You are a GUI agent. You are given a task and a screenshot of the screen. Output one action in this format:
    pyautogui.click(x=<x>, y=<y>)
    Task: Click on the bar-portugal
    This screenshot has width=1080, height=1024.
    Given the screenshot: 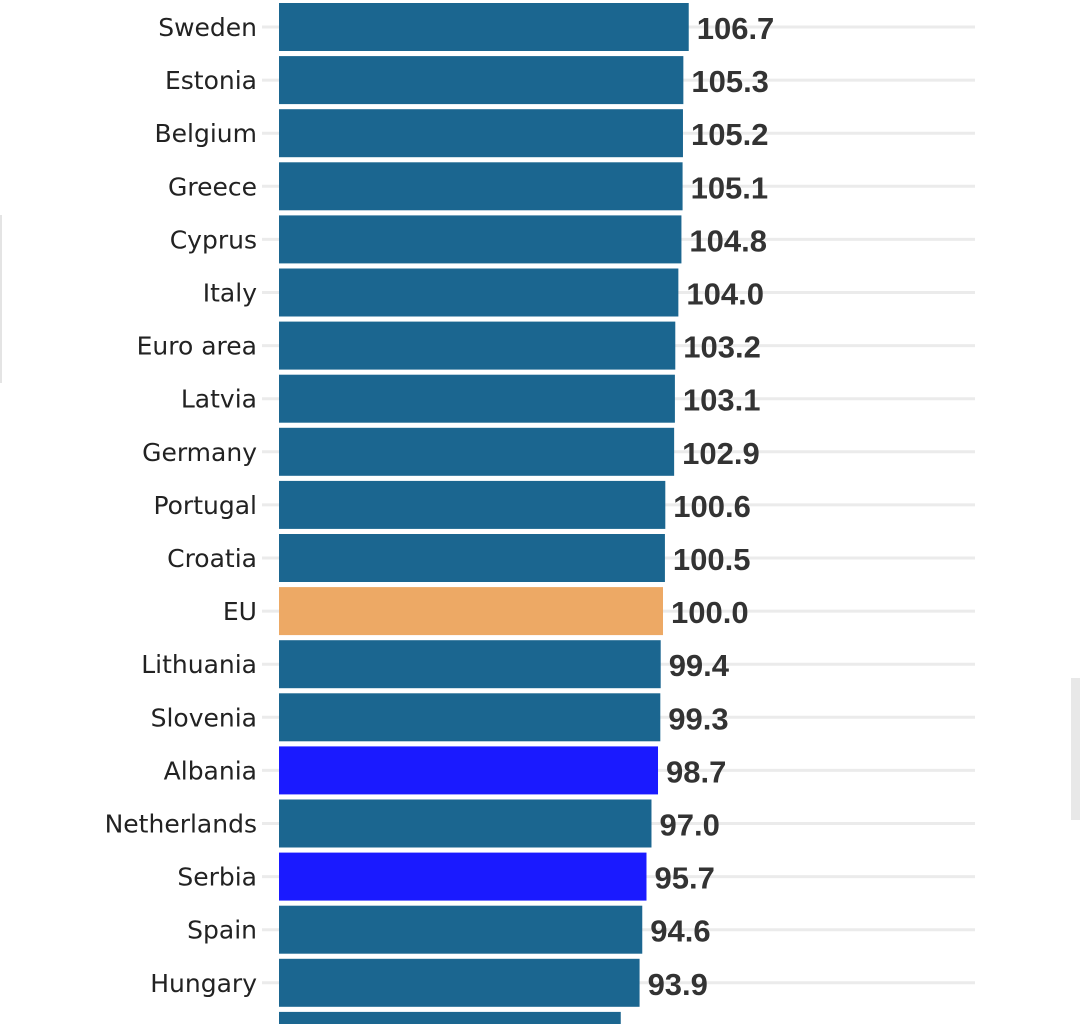 What is the action you would take?
    pyautogui.click(x=472, y=504)
    